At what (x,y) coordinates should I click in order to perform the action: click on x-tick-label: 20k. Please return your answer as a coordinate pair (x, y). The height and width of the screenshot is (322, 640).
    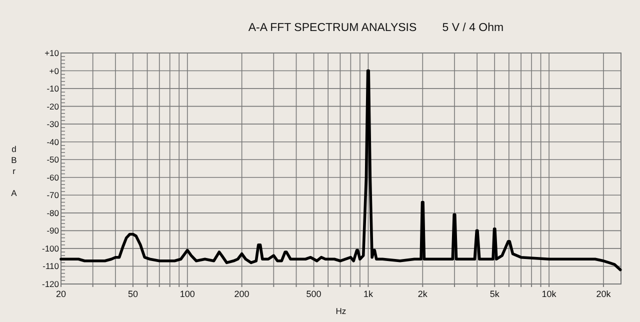
    Looking at the image, I should click on (604, 294).